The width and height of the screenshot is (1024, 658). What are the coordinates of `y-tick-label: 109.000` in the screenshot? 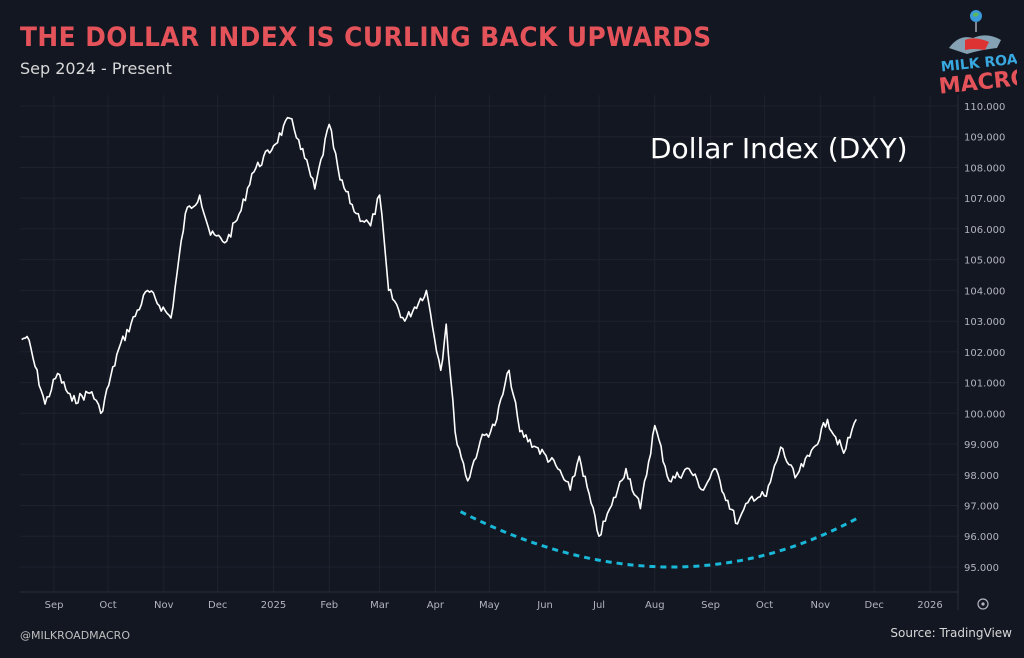 It's located at (984, 138).